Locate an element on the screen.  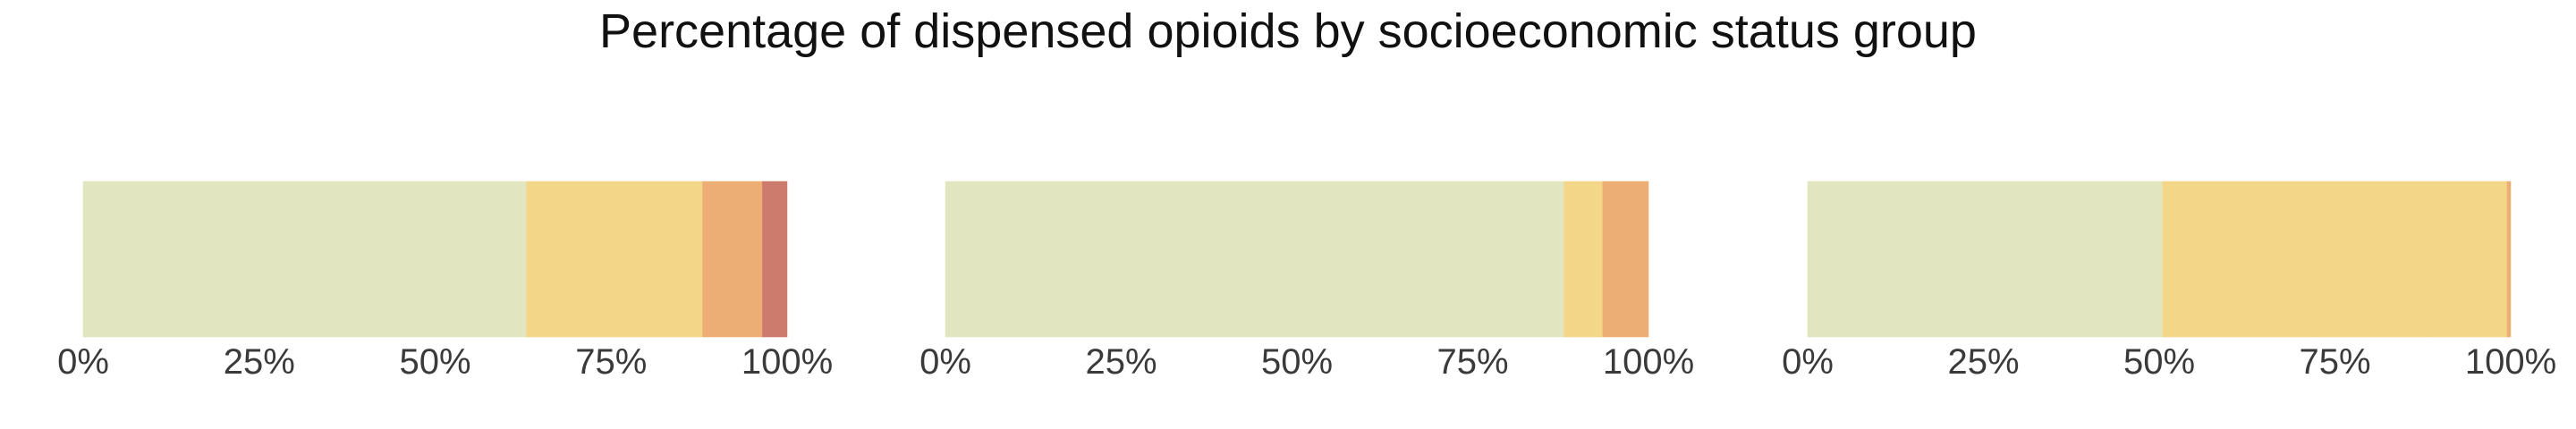
x-tick-label-2-1: 0% is located at coordinates (945, 362).